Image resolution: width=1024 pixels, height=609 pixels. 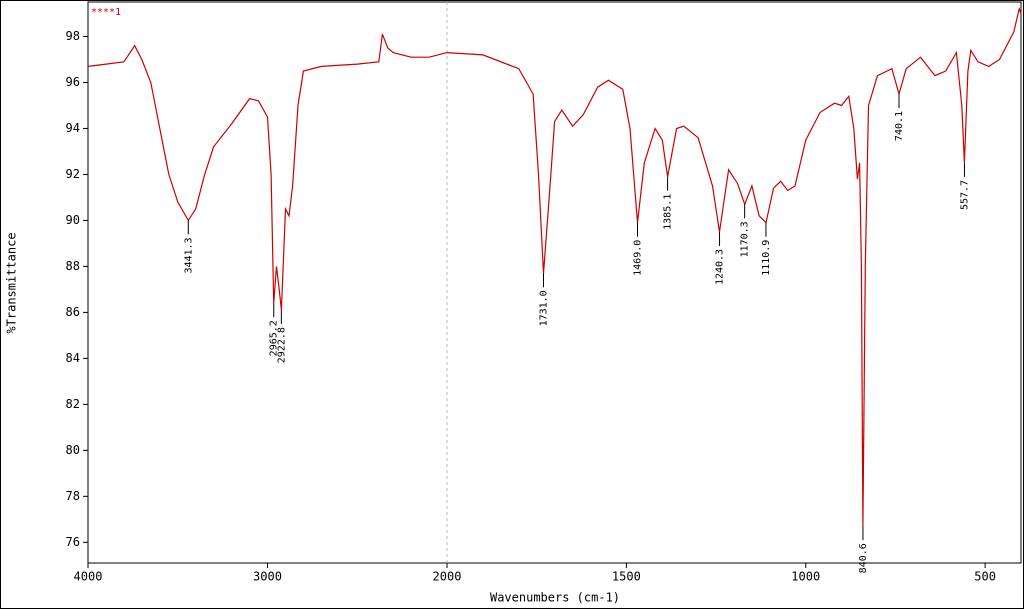 I want to click on peak-label: 840.6, so click(x=863, y=558).